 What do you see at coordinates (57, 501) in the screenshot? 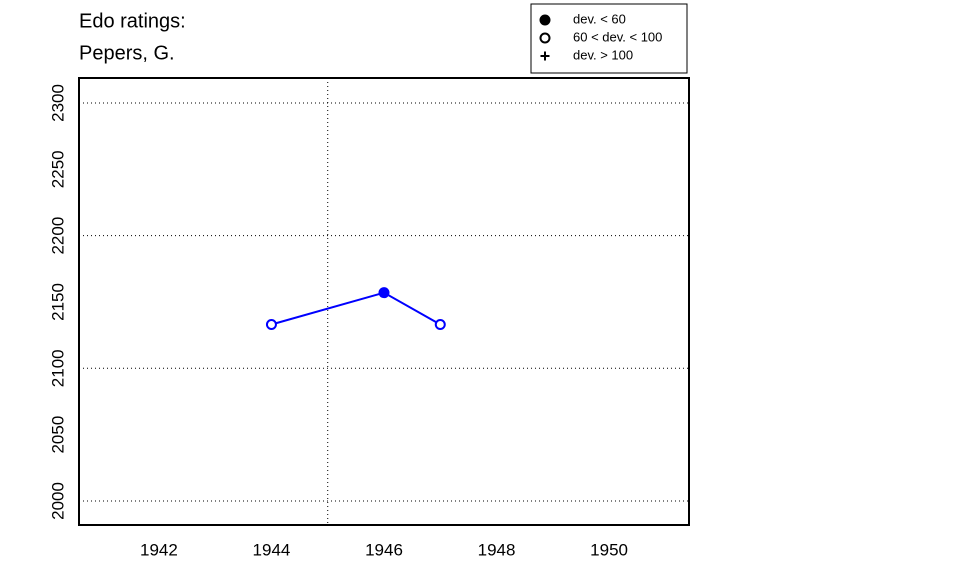
I see `y-tick-label: 2000` at bounding box center [57, 501].